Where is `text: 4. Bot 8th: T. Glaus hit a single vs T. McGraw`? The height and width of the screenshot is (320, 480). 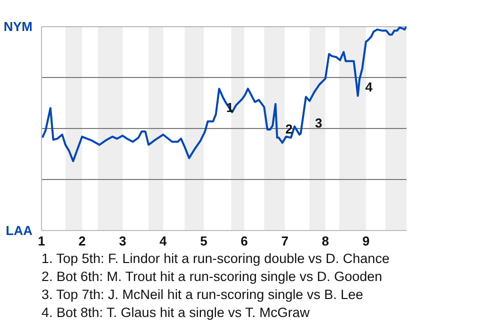 text: 4. Bot 8th: T. Glaus hit a single vs T. McGraw is located at coordinates (176, 312).